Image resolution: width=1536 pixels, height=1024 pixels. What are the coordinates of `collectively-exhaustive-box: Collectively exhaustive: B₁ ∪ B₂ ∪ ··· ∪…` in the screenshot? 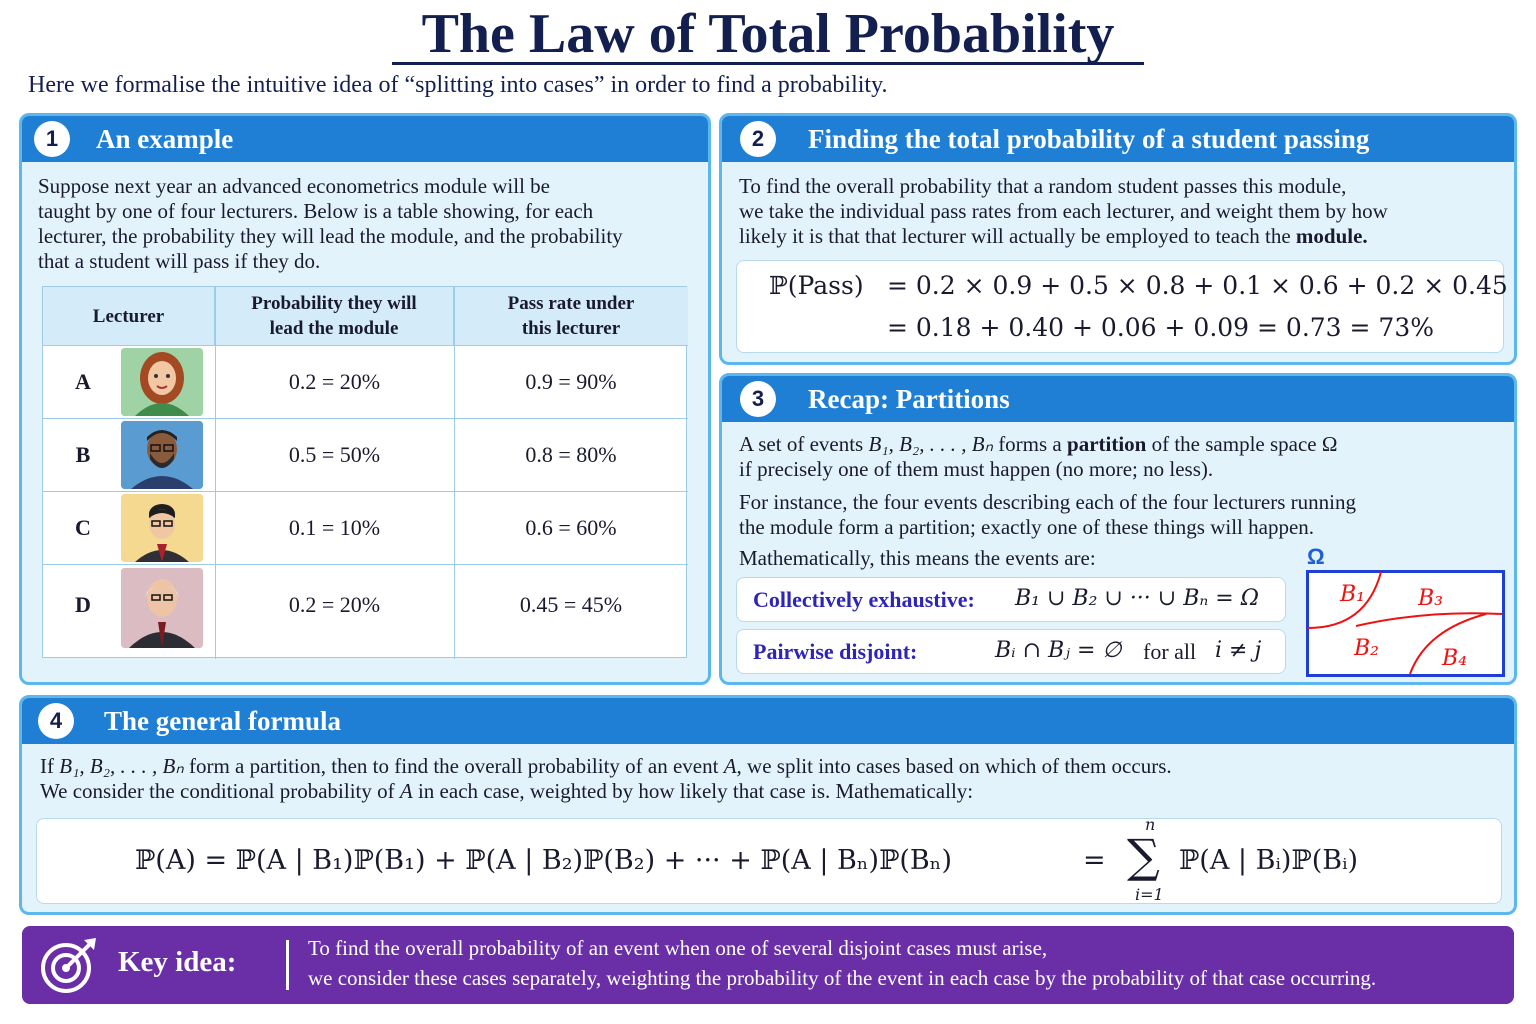 It's located at (1011, 599).